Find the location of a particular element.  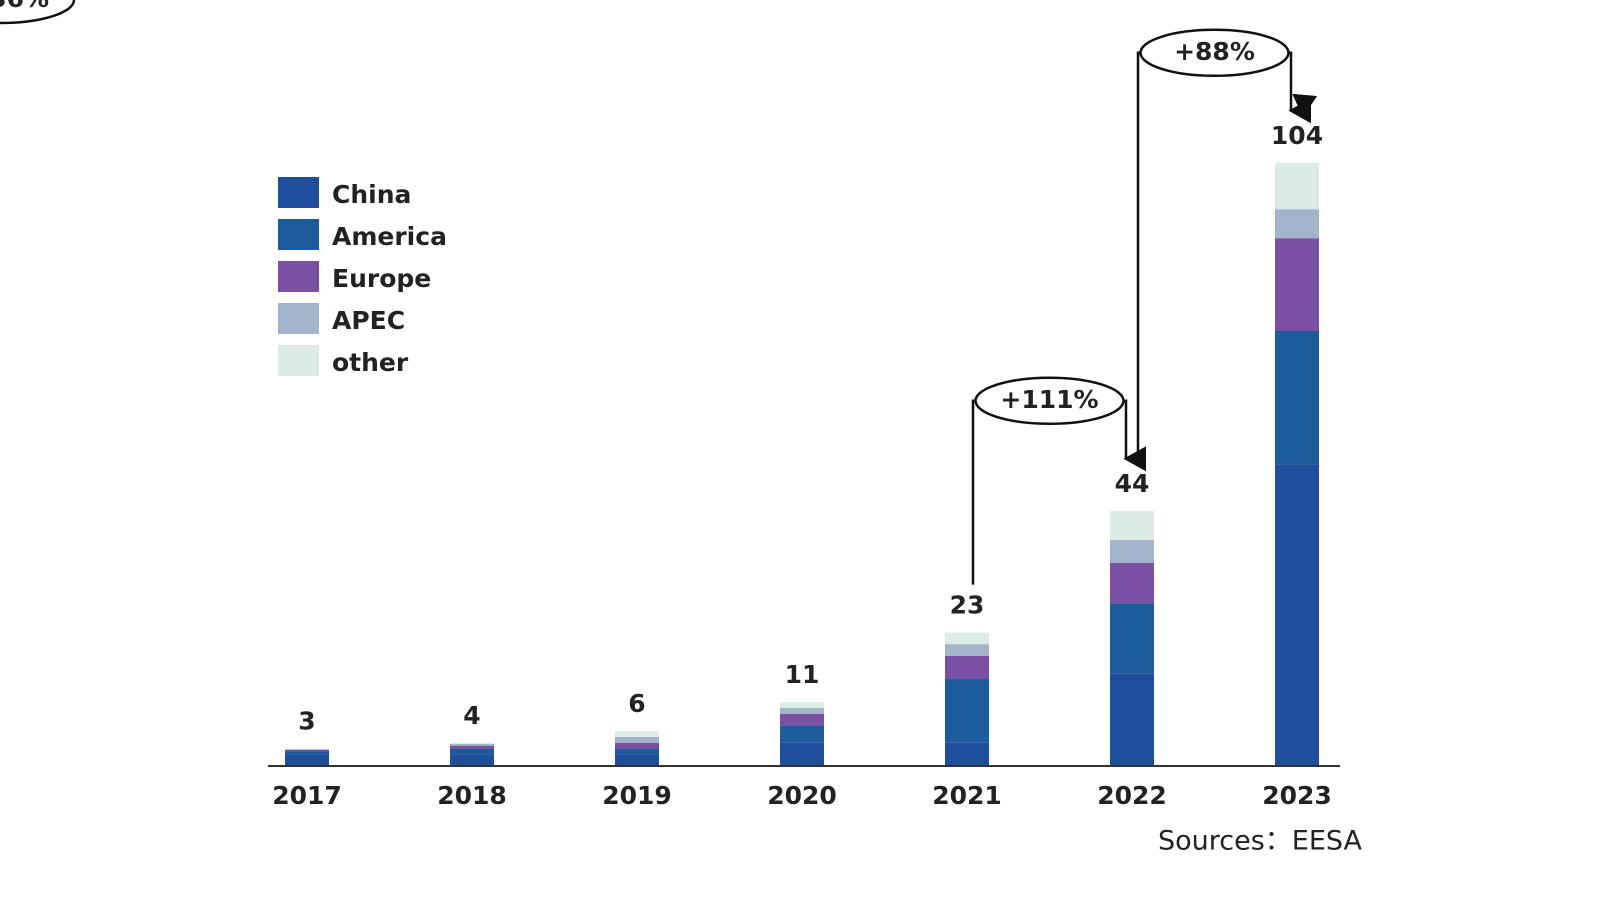

source: Sources：EESA is located at coordinates (1260, 841).